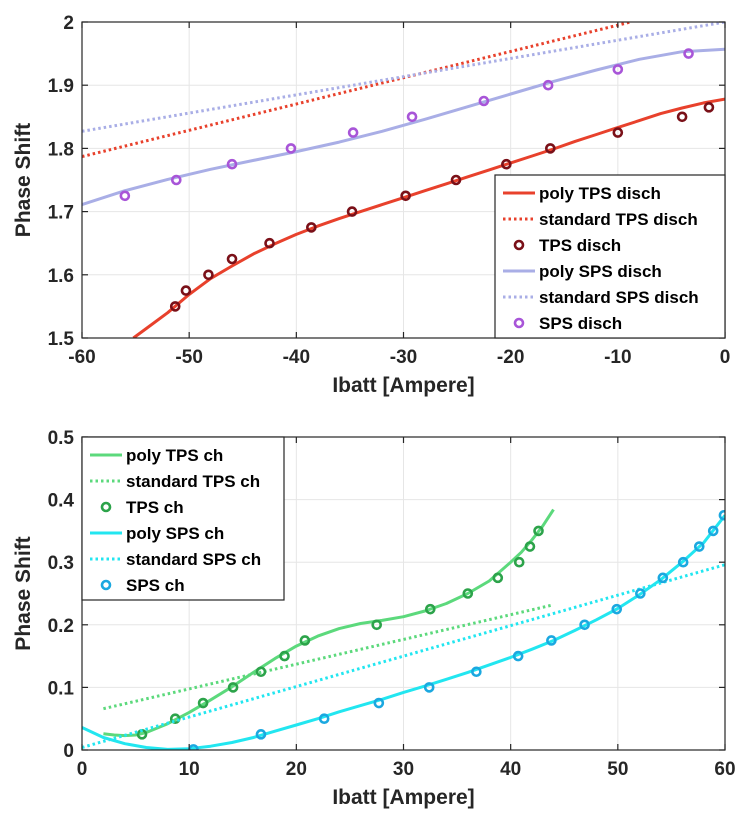 The height and width of the screenshot is (817, 740). What do you see at coordinates (61, 688) in the screenshot?
I see `y-tick-label: 0.1` at bounding box center [61, 688].